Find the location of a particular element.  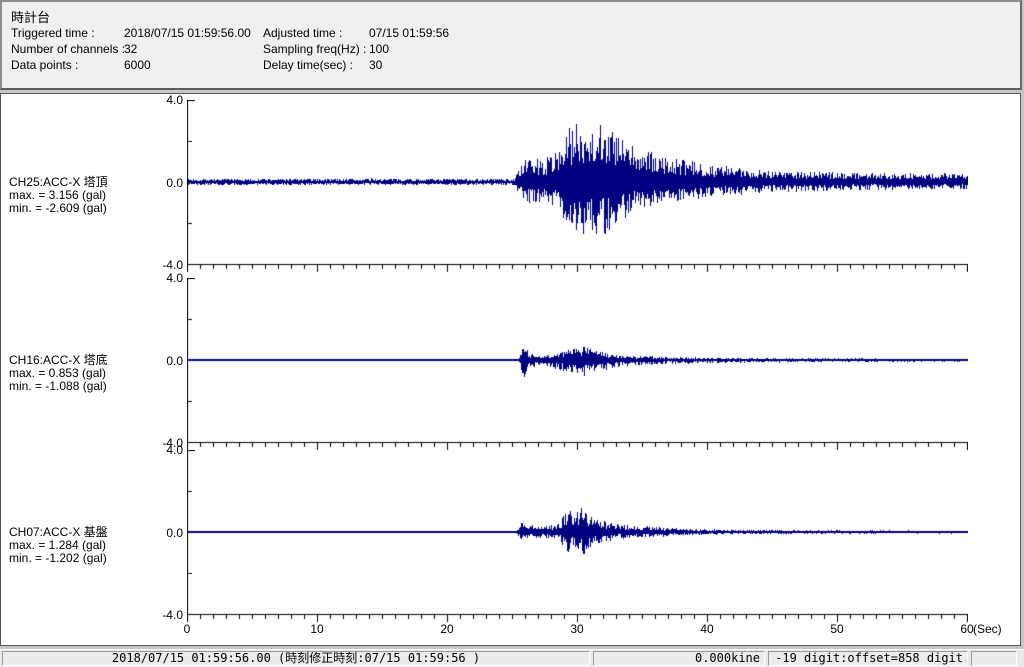

sampling-freq-value: 100 is located at coordinates (379, 49).